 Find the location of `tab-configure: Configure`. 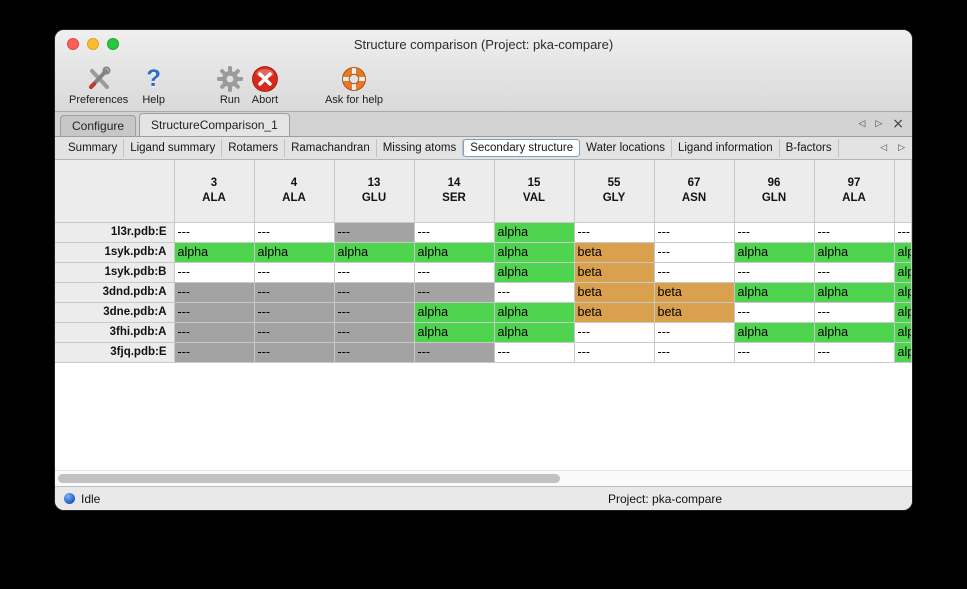

tab-configure: Configure is located at coordinates (98, 125).